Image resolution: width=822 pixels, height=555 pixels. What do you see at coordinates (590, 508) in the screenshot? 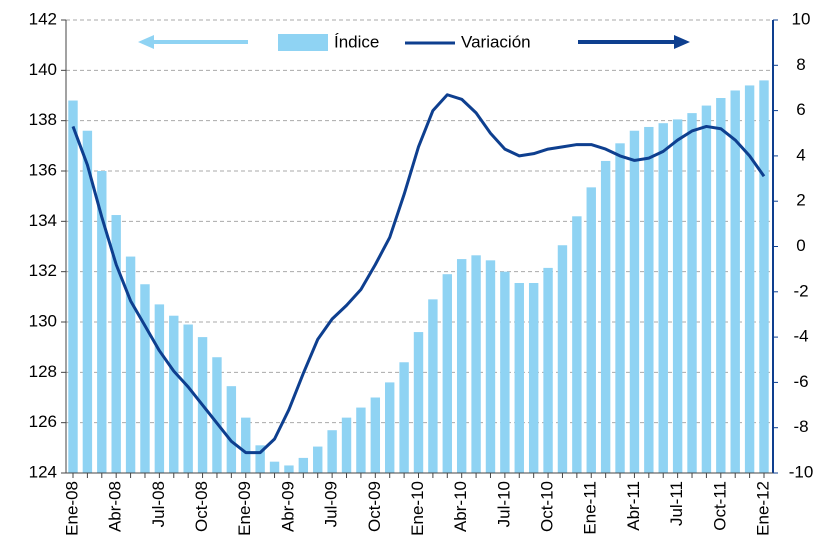
I see `x-tick-label: Ene-11` at bounding box center [590, 508].